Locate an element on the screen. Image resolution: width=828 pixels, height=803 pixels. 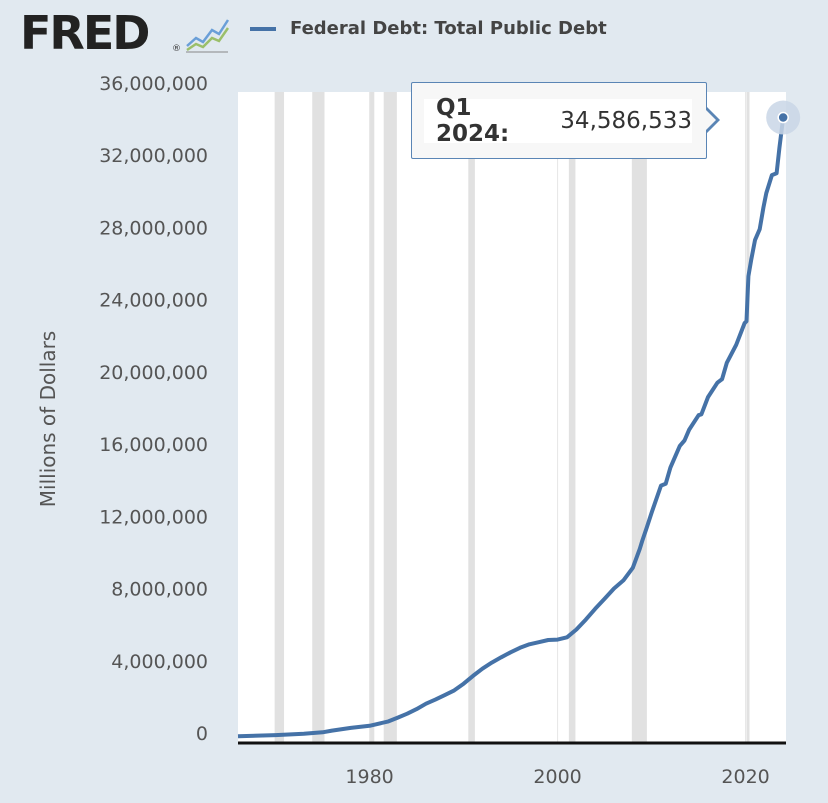
legend-label: Federal Debt: Total Public Debt is located at coordinates (448, 28).